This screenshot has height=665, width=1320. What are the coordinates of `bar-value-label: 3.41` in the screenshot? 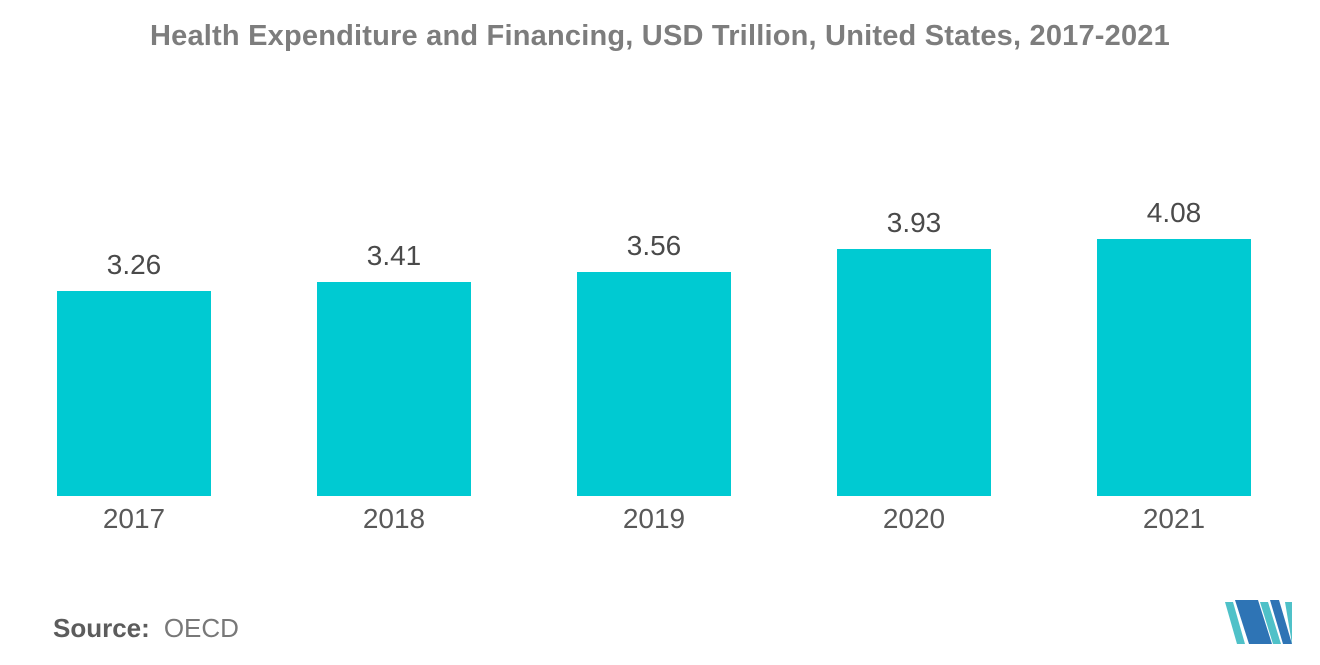 It's located at (394, 255).